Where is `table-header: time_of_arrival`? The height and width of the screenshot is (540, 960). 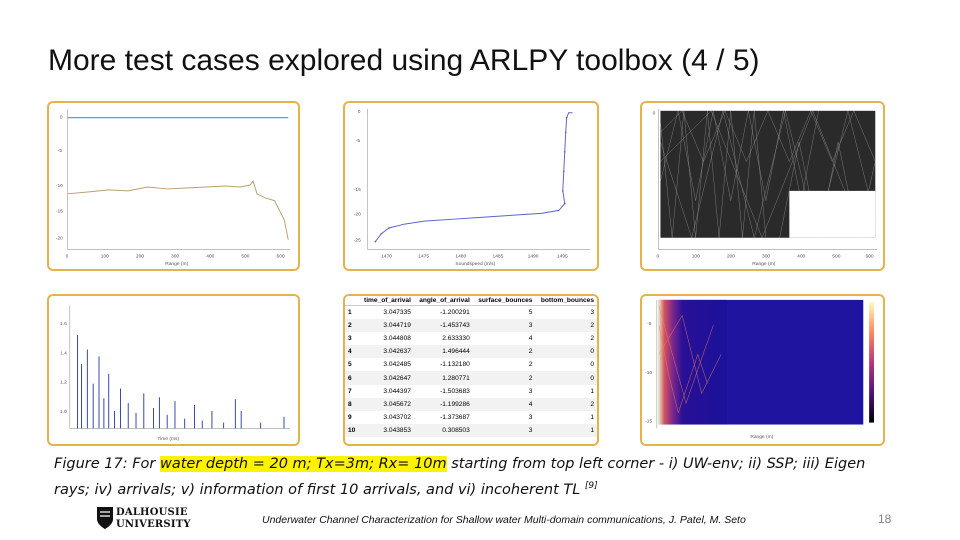
table-header: time_of_arrival is located at coordinates (386, 301).